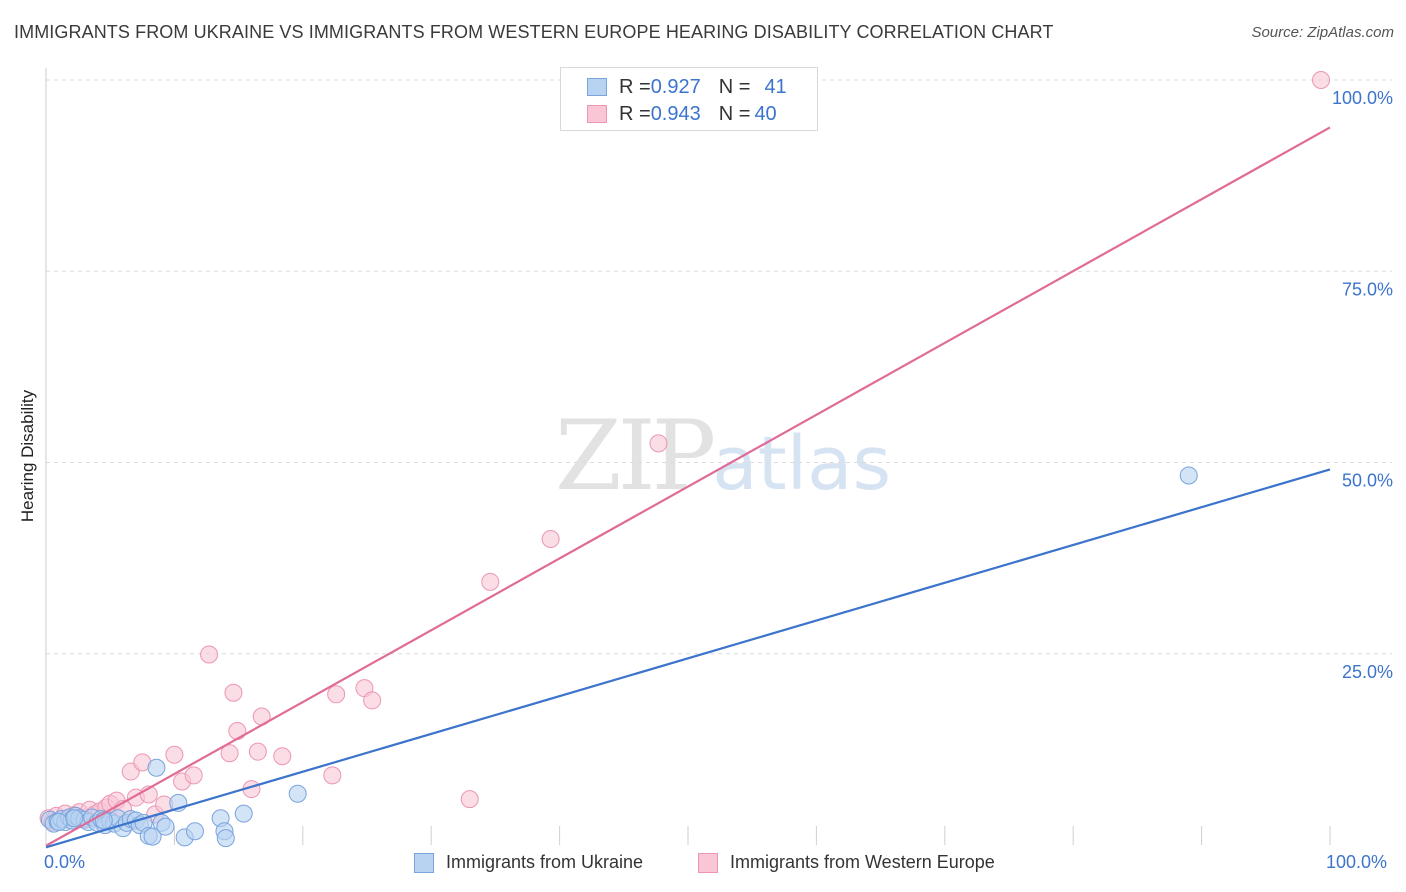  I want to click on x-tick-label-max: 100.0%, so click(1357, 862).